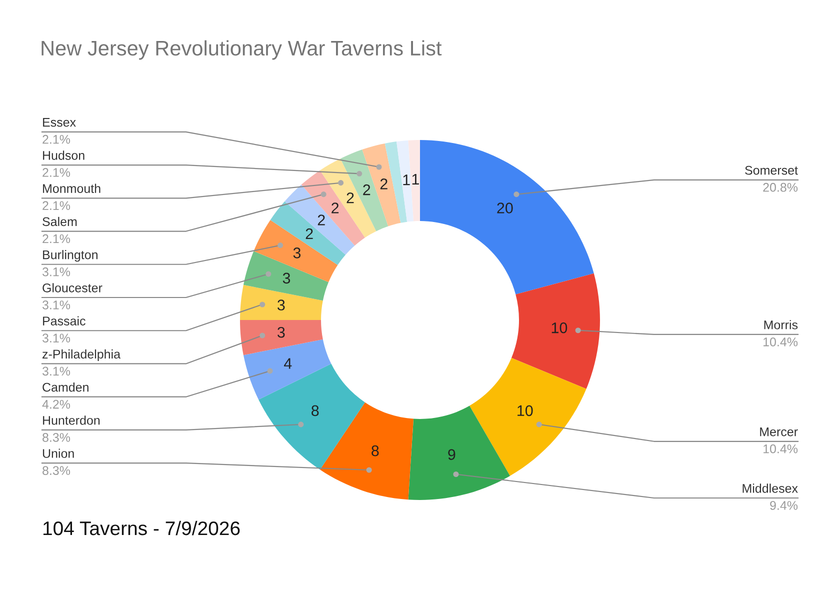 Image resolution: width=840 pixels, height=609 pixels. Describe the element at coordinates (781, 325) in the screenshot. I see `slice-label: Morris` at that location.